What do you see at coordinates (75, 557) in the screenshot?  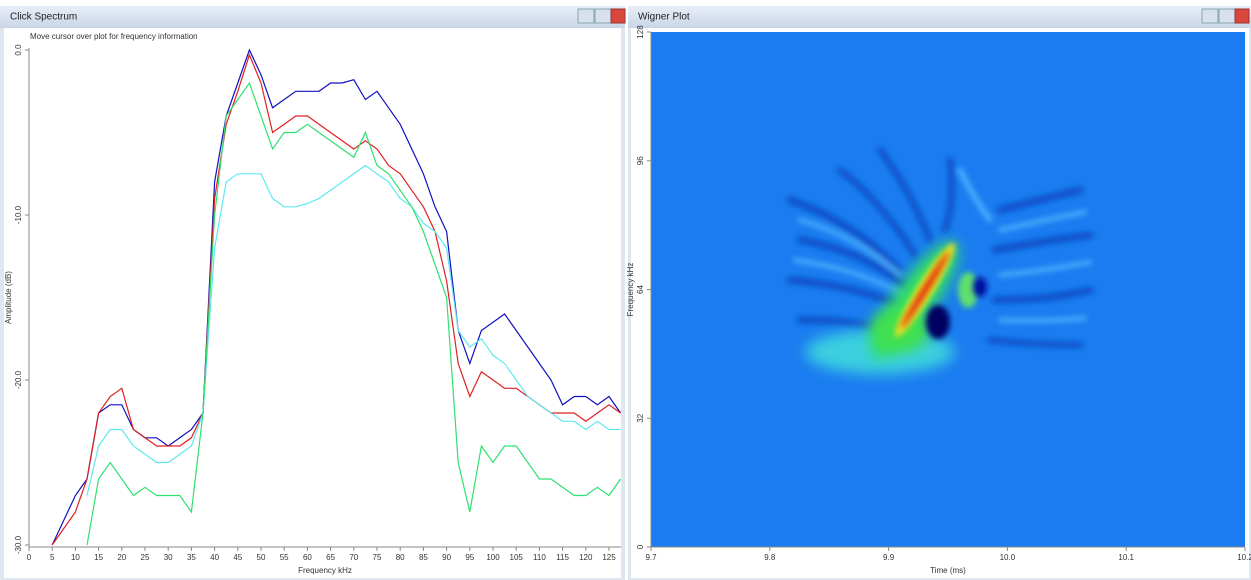 I see `x-tick-label: 10` at bounding box center [75, 557].